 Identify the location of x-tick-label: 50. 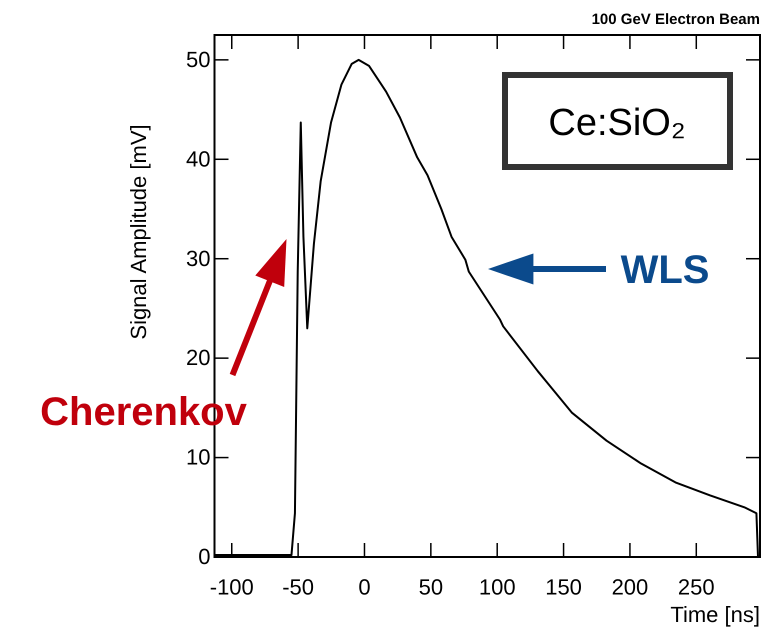
(431, 587).